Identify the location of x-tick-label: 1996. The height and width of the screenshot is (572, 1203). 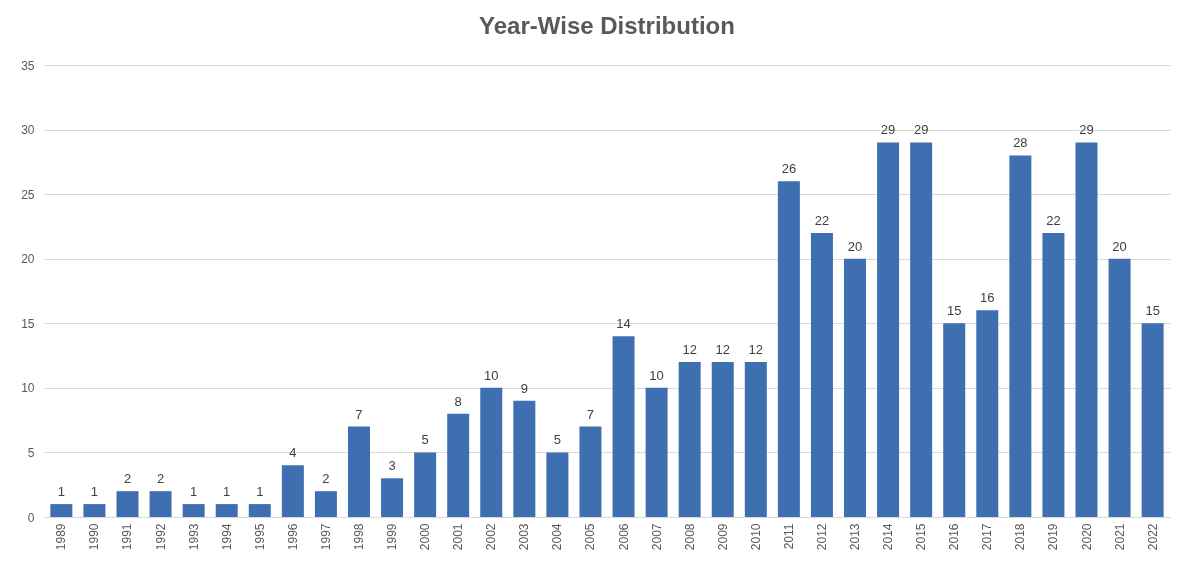
(292, 537).